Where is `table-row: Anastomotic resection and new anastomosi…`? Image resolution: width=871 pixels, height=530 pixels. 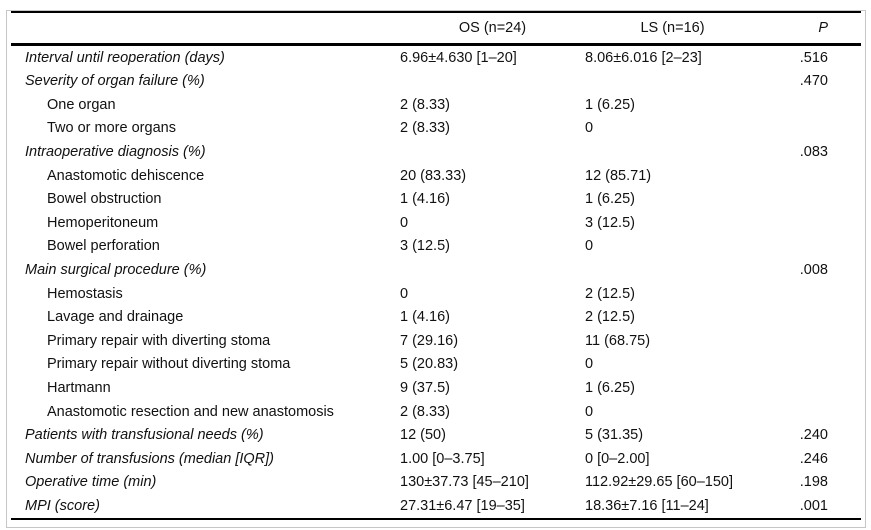 table-row: Anastomotic resection and new anastomosi… is located at coordinates (436, 412).